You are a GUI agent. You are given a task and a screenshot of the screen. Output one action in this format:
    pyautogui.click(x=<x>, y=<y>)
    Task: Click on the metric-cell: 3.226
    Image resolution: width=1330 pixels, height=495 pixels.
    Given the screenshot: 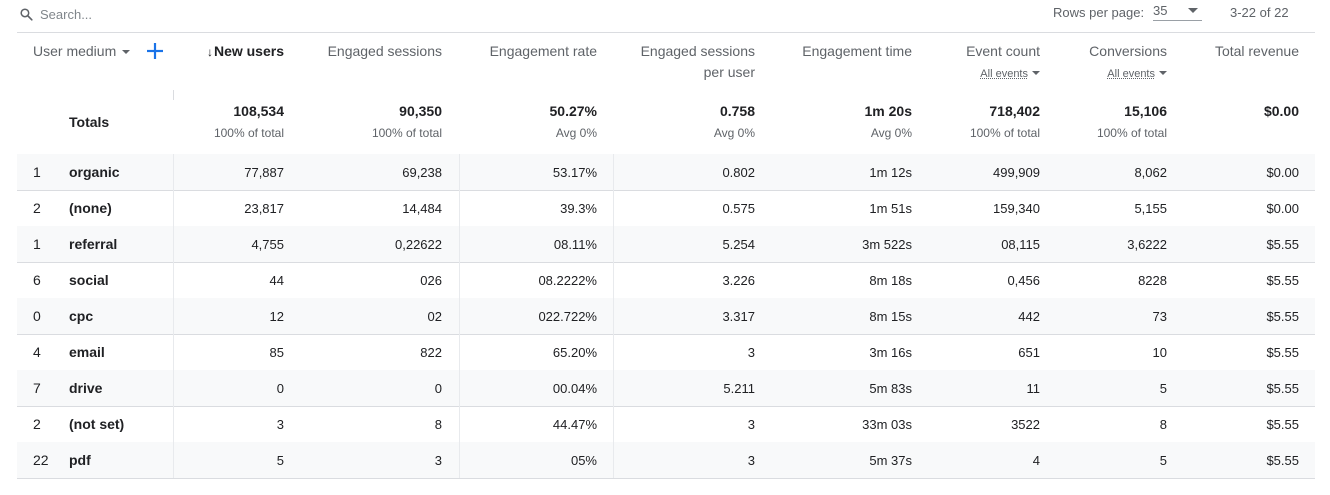 What is the action you would take?
    pyautogui.click(x=738, y=280)
    